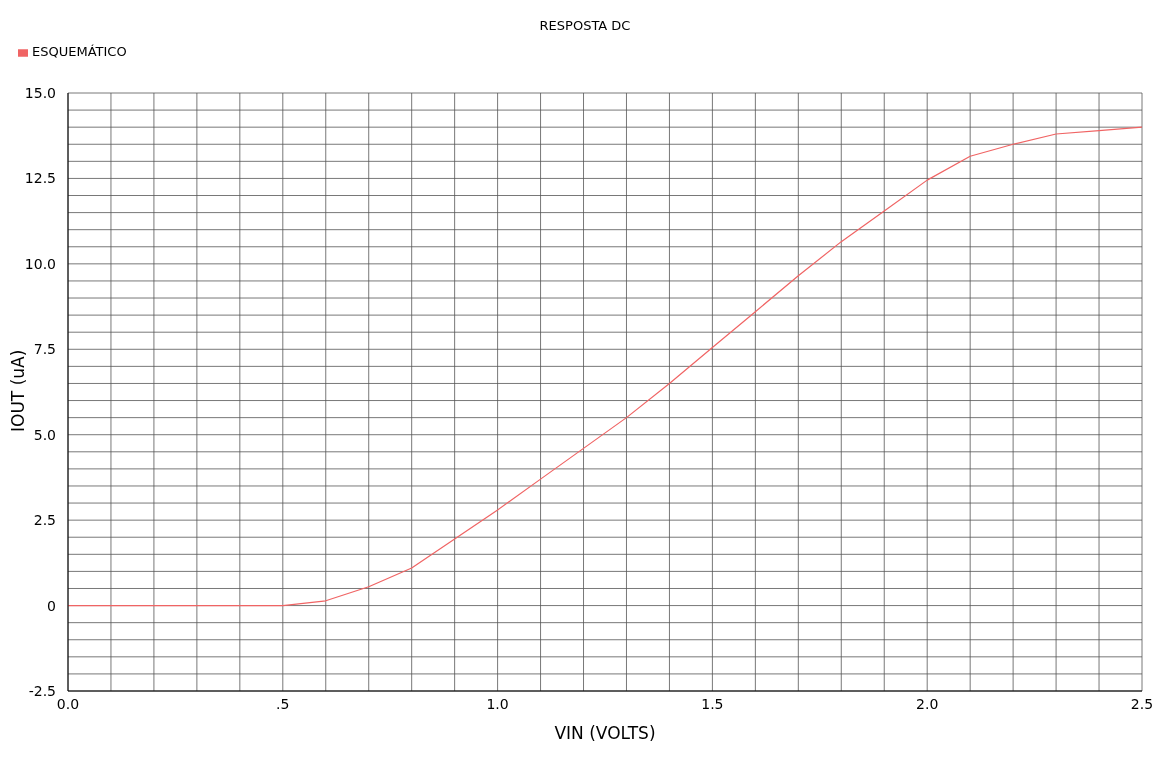 The height and width of the screenshot is (769, 1170). I want to click on x-tick-label: 1.0, so click(497, 703).